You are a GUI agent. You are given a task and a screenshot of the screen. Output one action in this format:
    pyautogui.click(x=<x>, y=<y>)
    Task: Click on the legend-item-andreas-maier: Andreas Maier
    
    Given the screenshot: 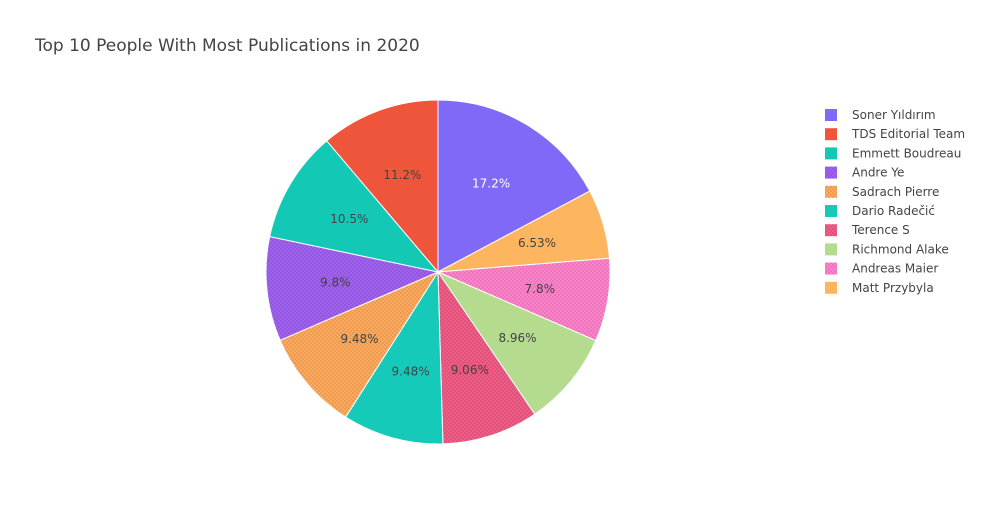 What is the action you would take?
    pyautogui.click(x=881, y=269)
    